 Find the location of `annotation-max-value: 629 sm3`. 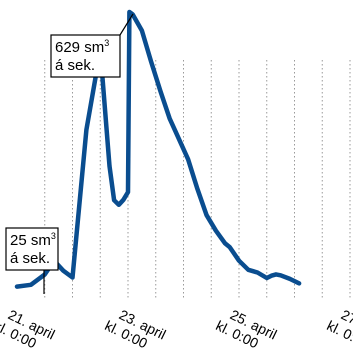

annotation-max-value: 629 sm3 is located at coordinates (82, 47).